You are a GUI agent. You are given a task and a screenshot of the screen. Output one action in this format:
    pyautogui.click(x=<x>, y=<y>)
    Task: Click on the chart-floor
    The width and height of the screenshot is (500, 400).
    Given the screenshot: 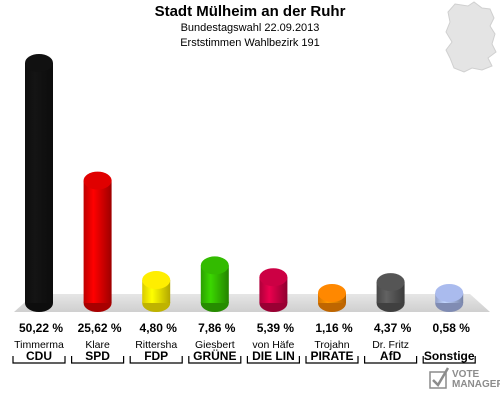 What is the action you would take?
    pyautogui.click(x=252, y=303)
    